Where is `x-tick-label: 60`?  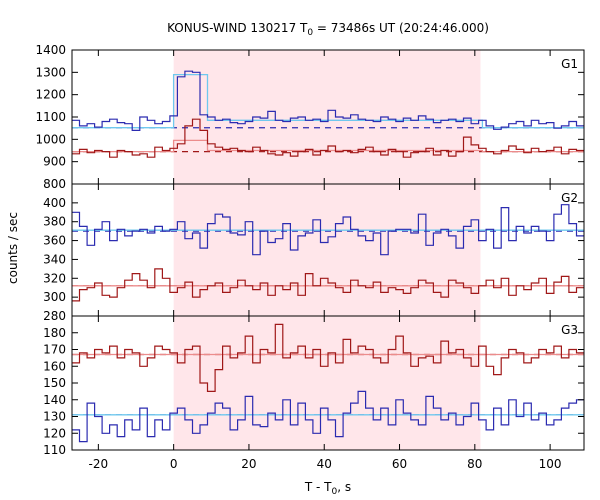
x-tick-label: 60 is located at coordinates (399, 464).